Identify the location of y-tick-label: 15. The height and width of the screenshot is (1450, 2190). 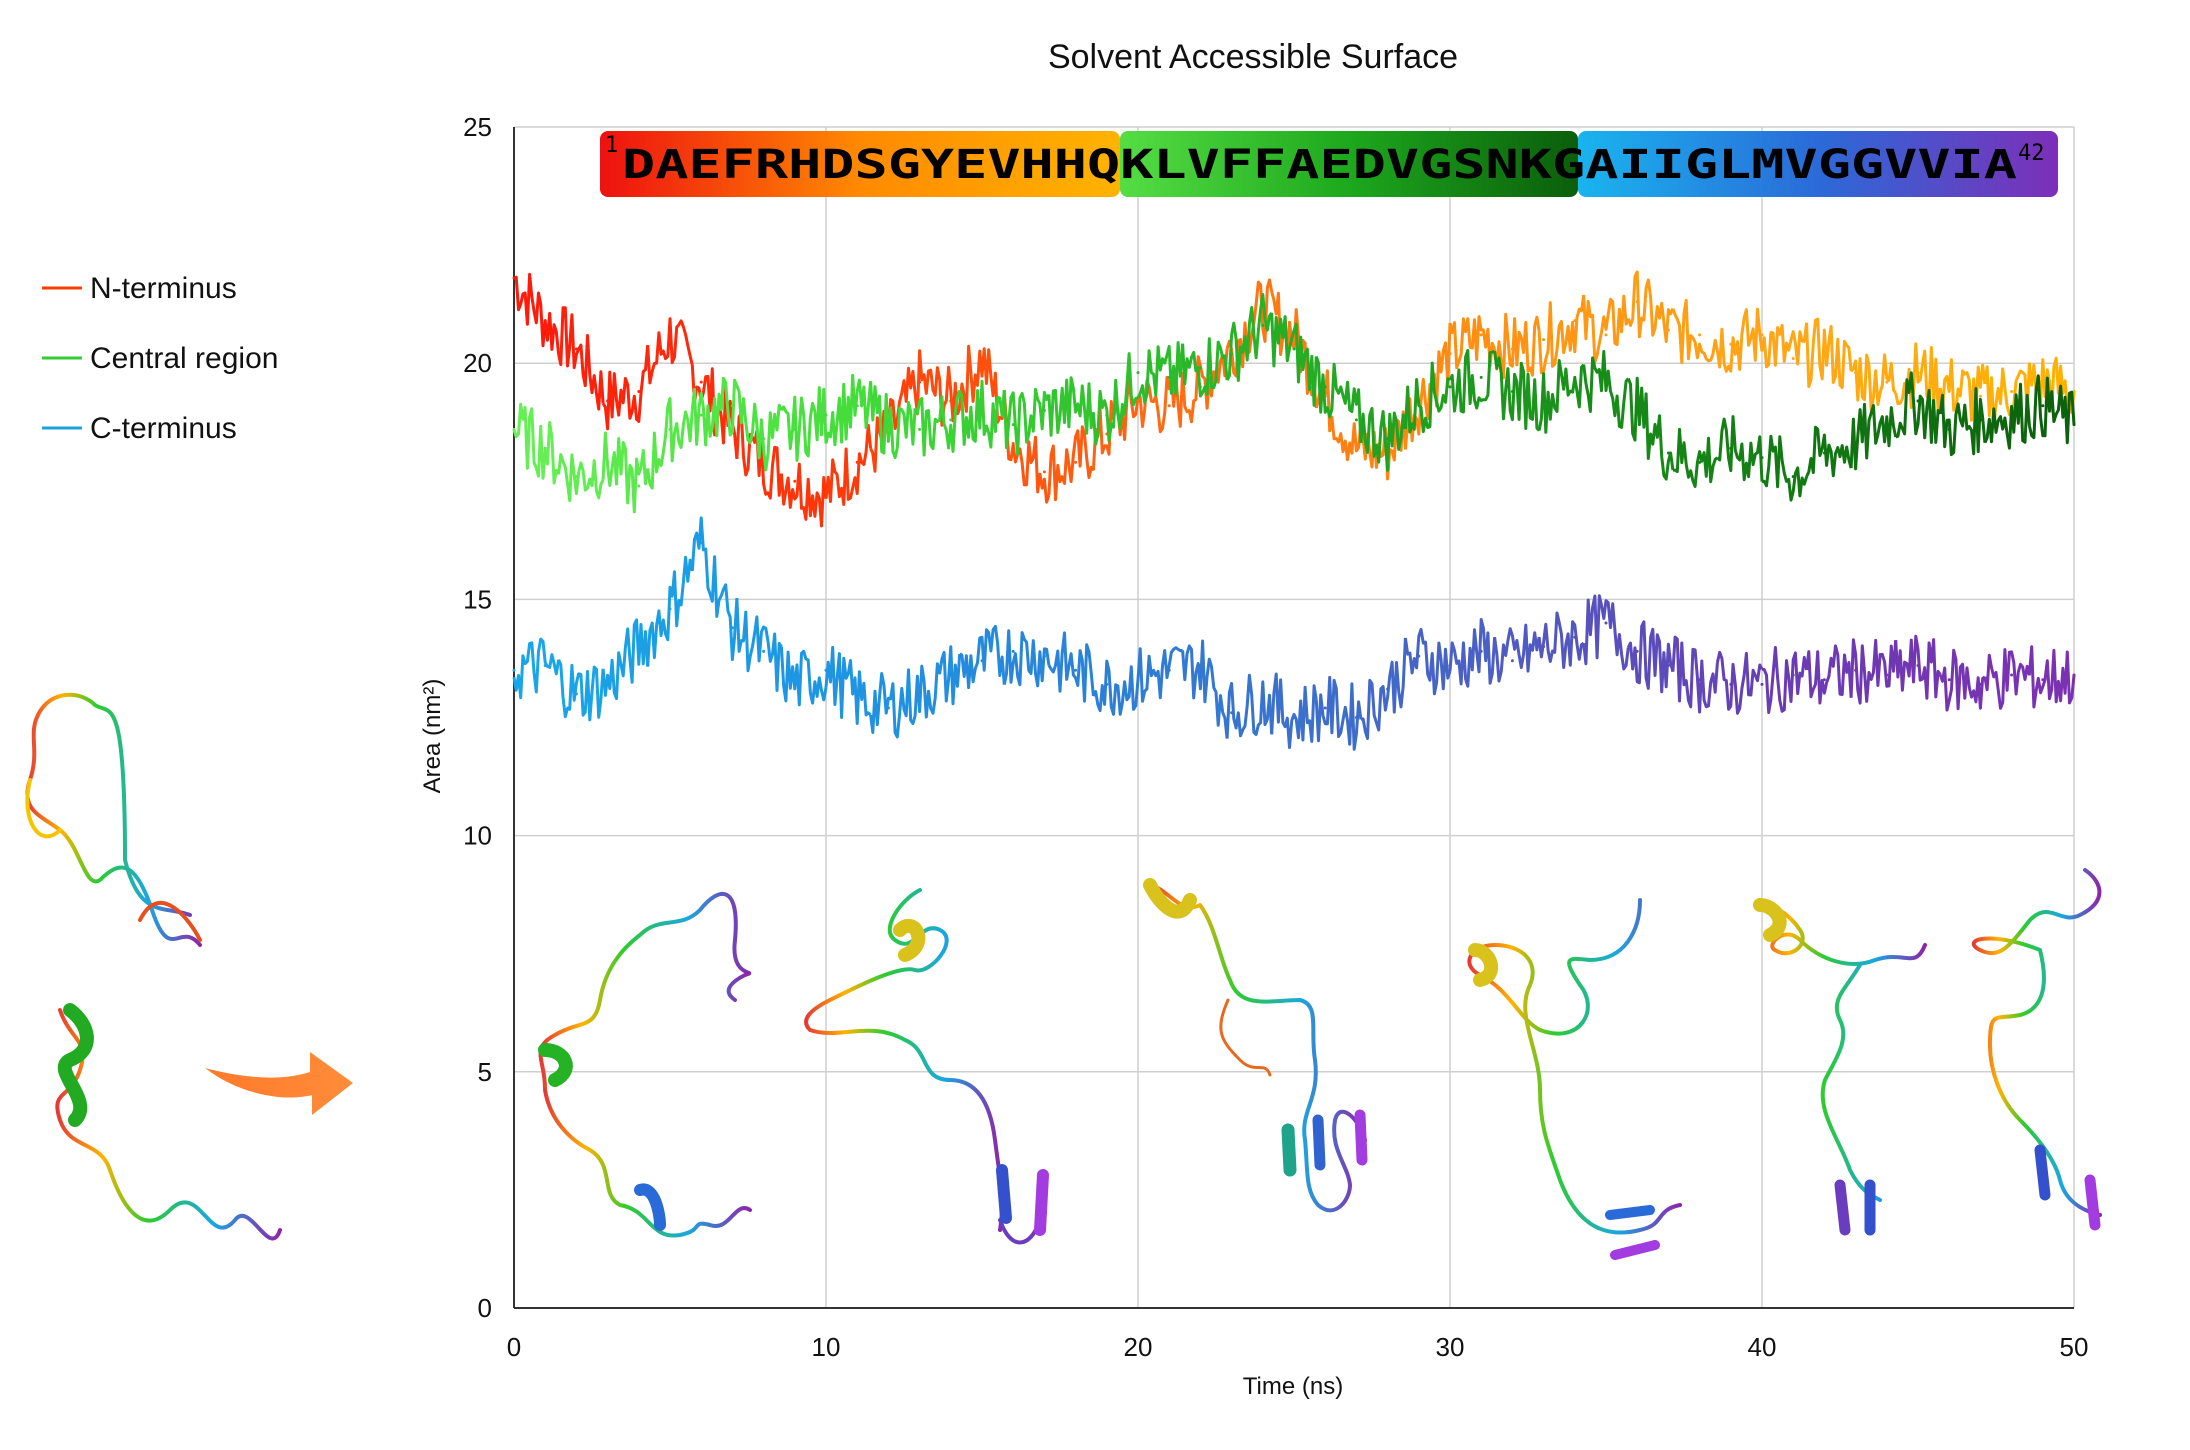
(477, 599).